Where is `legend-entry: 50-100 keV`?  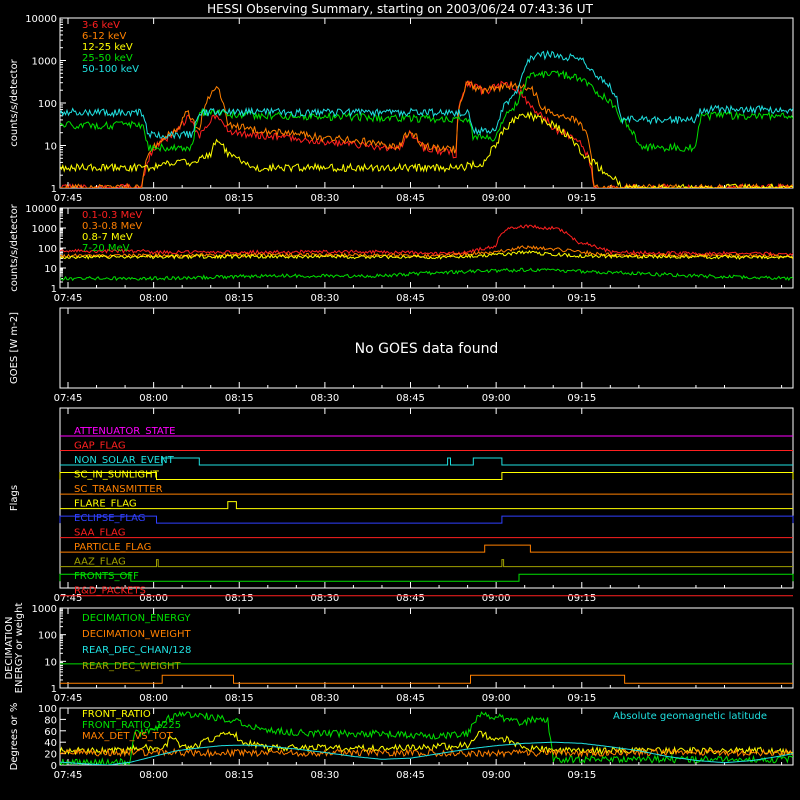
legend-entry: 50-100 keV is located at coordinates (110, 69).